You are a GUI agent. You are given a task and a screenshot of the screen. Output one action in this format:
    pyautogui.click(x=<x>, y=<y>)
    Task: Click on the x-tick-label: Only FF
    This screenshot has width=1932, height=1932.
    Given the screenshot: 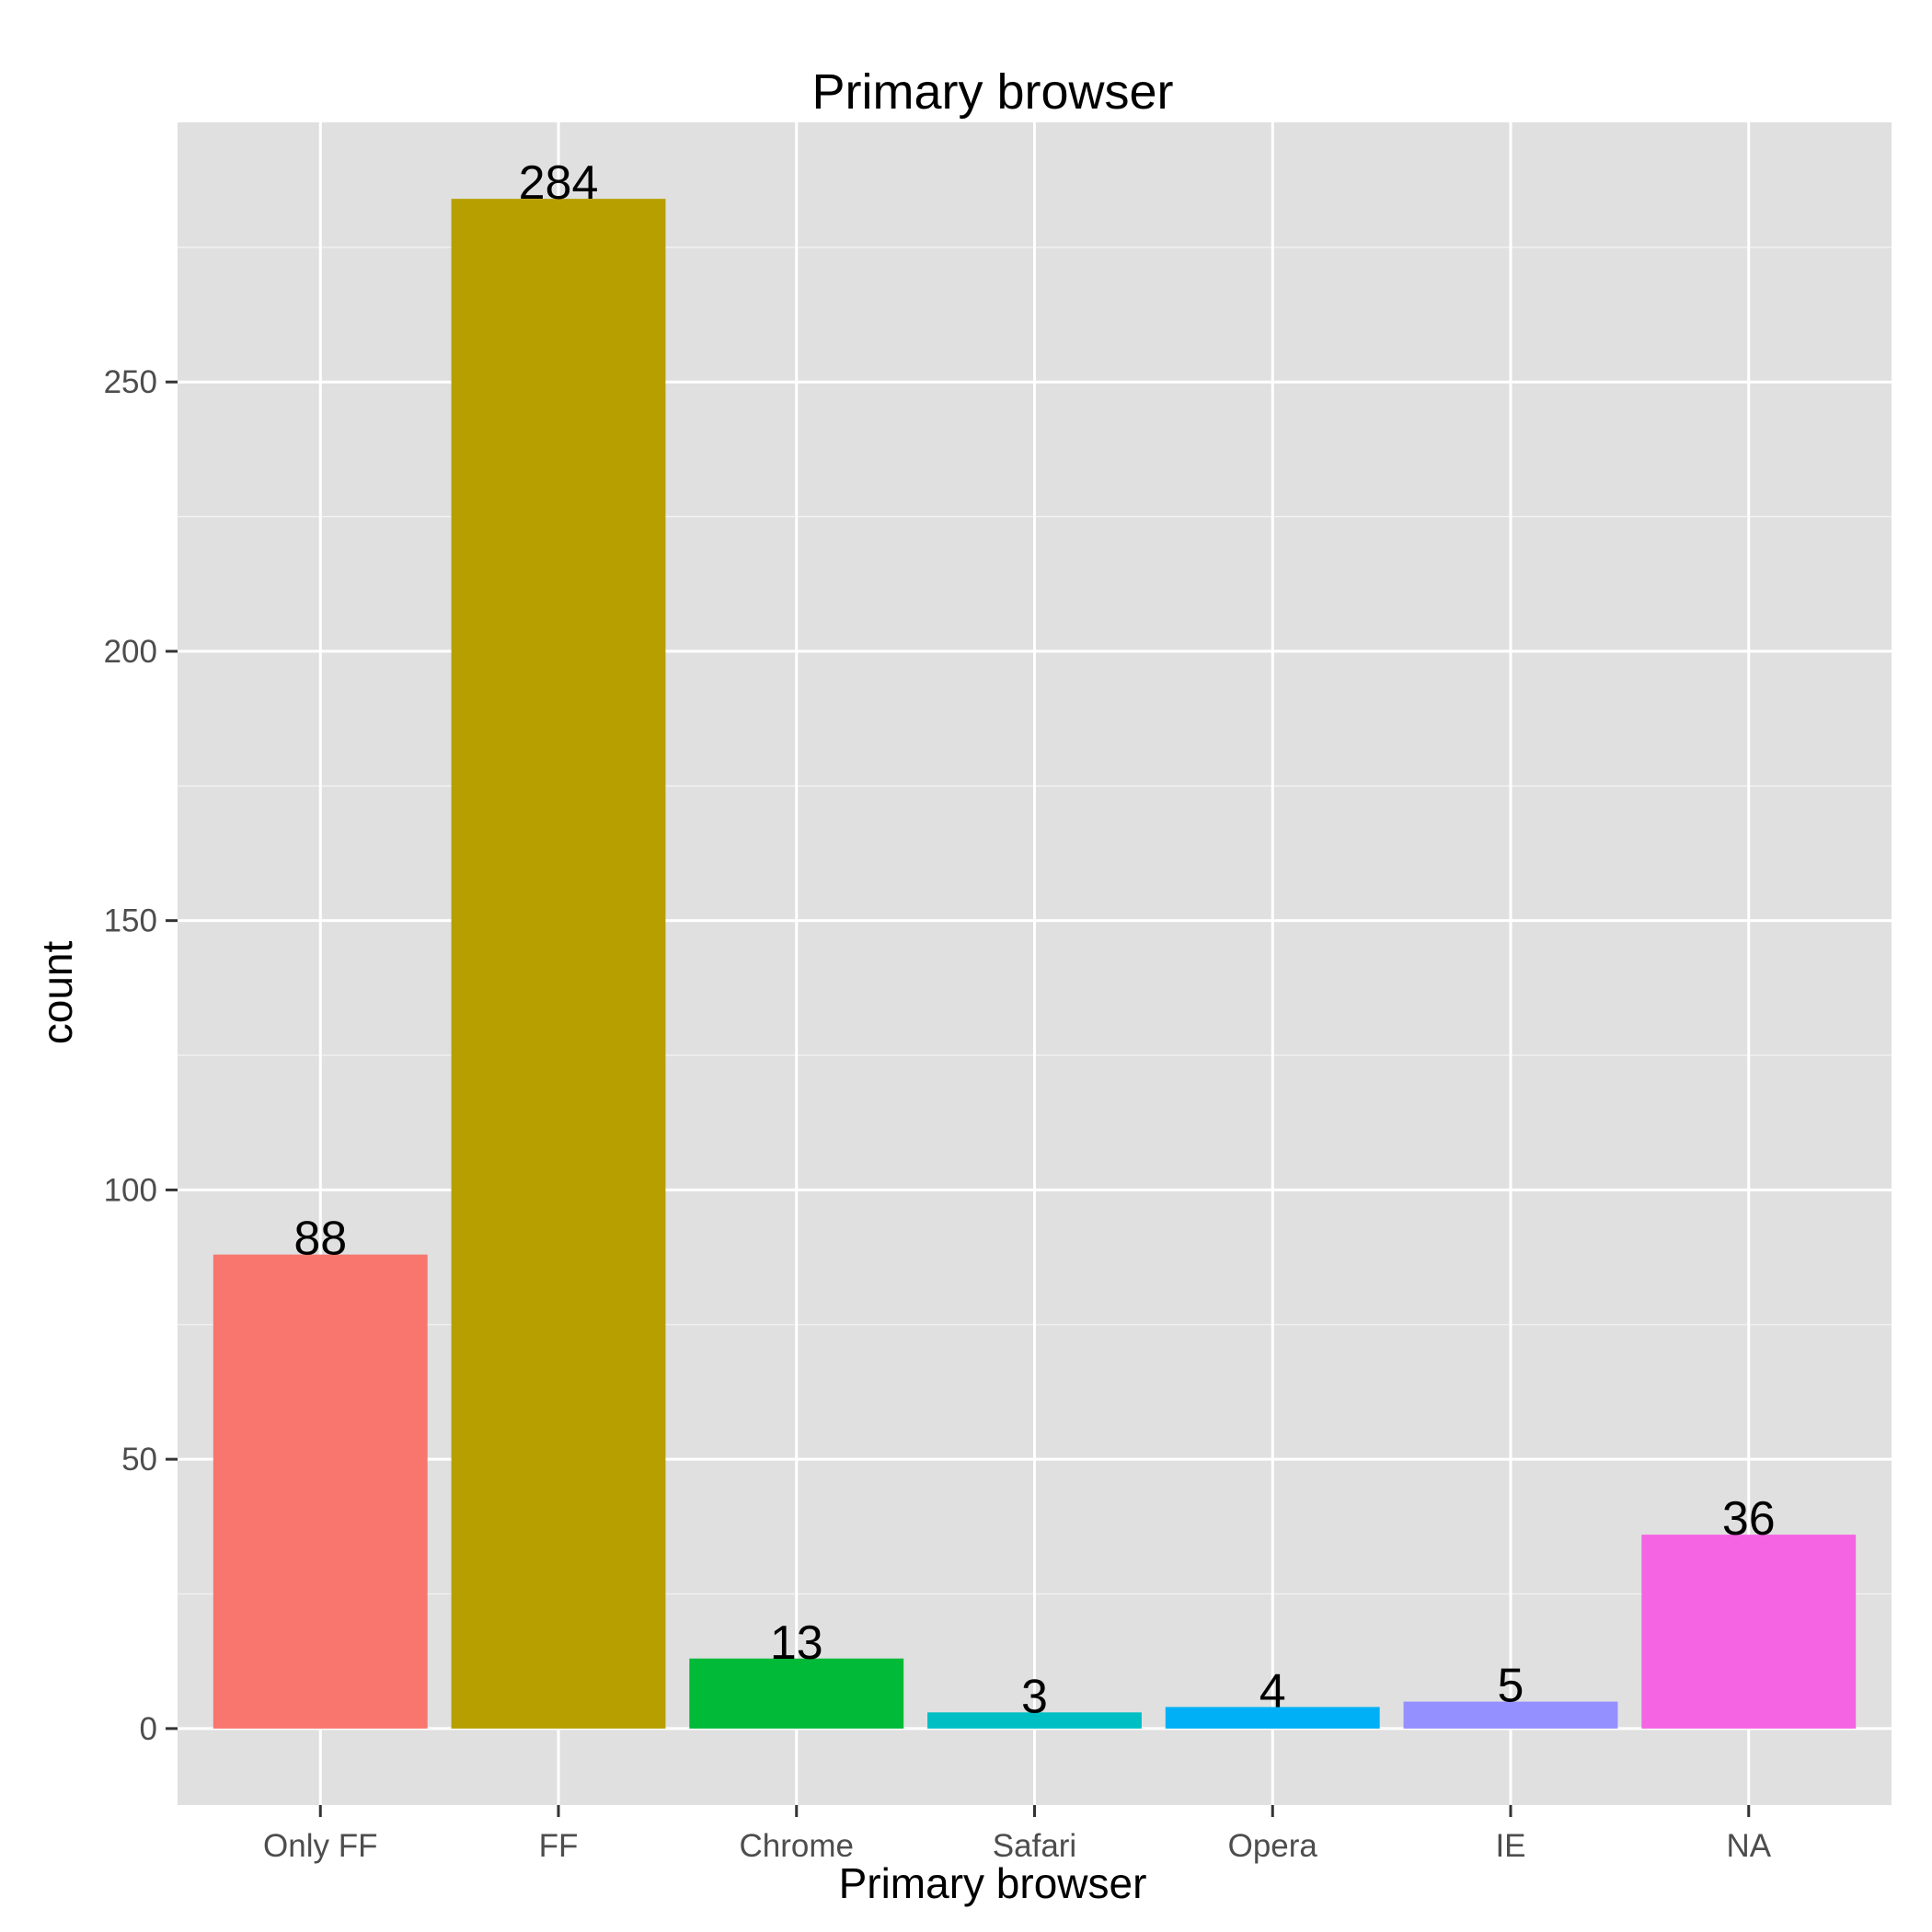 What is the action you would take?
    pyautogui.click(x=320, y=1846)
    